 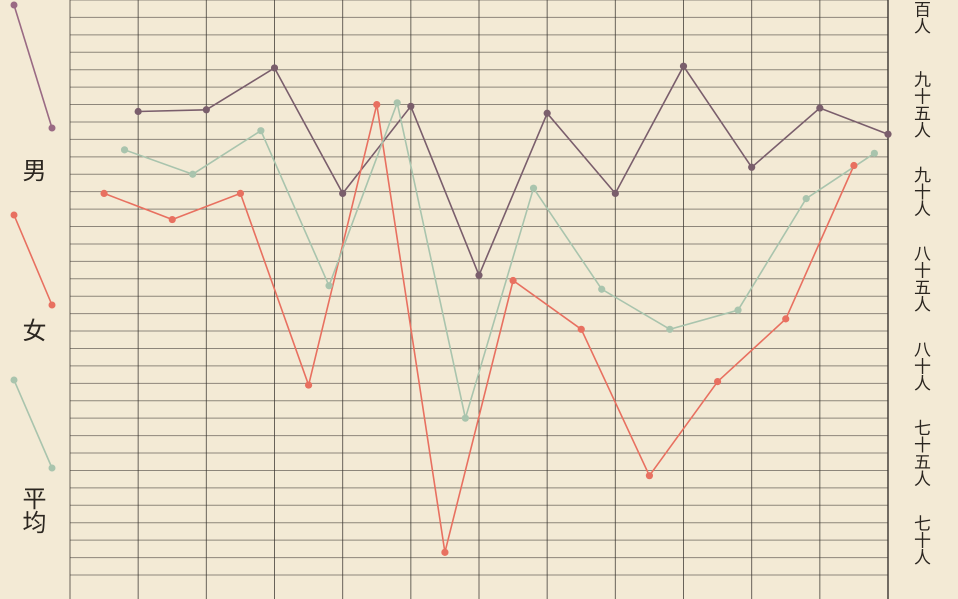 What do you see at coordinates (920, 191) in the screenshot?
I see `y-tick-label: 九十人` at bounding box center [920, 191].